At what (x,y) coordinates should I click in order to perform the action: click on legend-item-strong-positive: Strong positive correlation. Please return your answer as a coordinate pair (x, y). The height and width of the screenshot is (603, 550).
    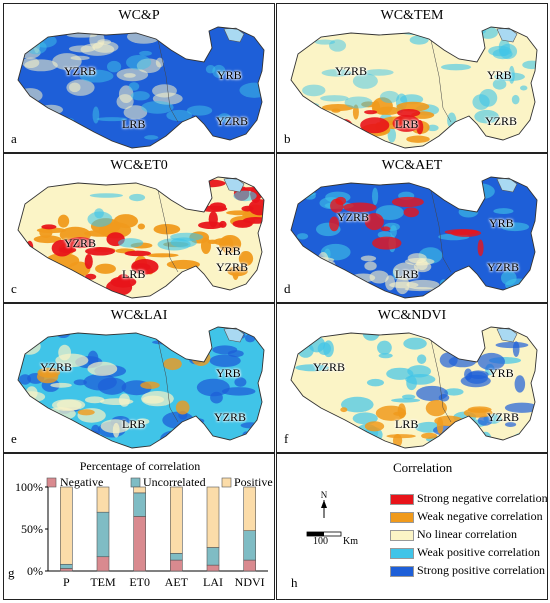
    Looking at the image, I should click on (467, 570).